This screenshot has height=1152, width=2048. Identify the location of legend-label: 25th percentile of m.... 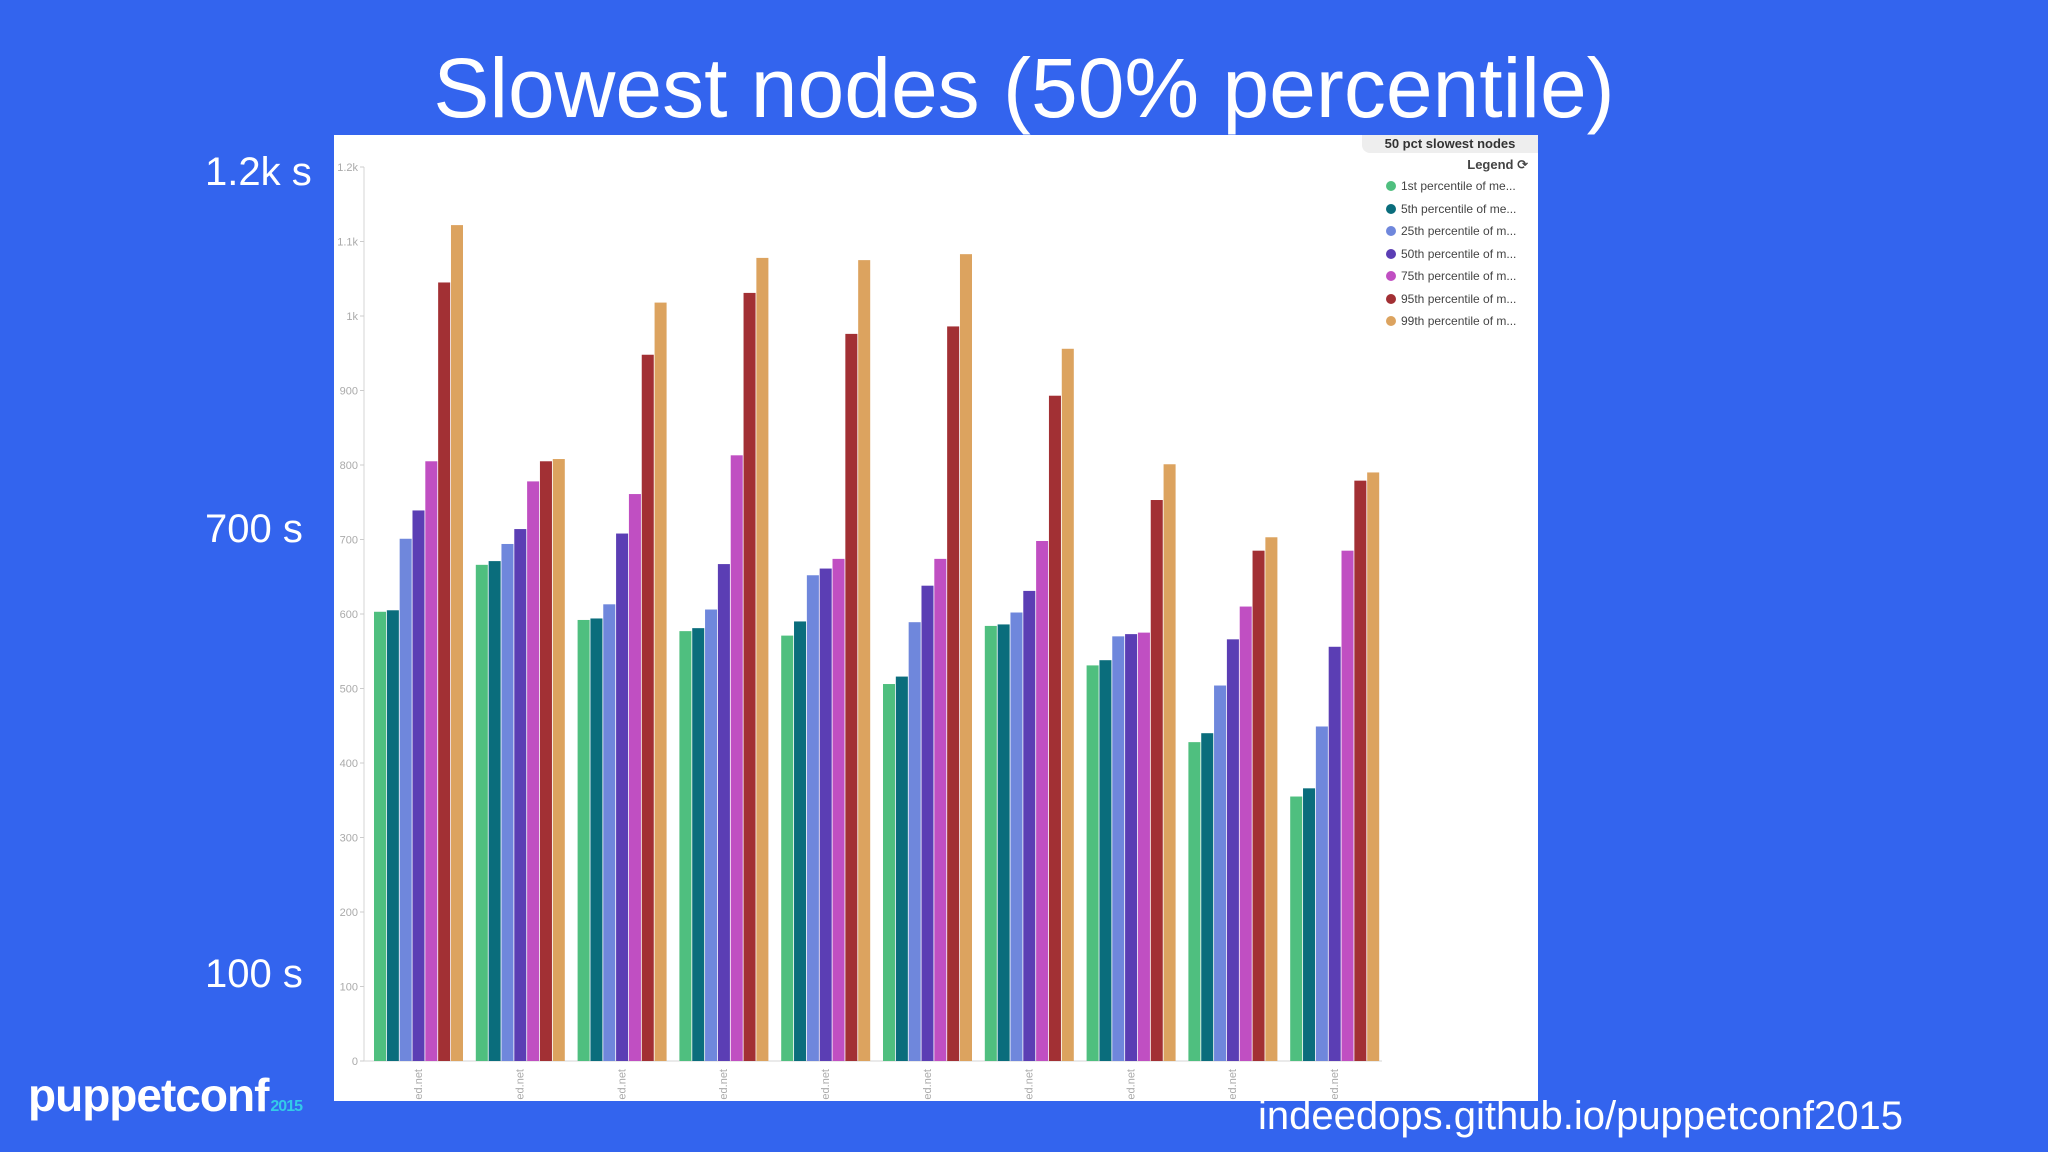
(1459, 231).